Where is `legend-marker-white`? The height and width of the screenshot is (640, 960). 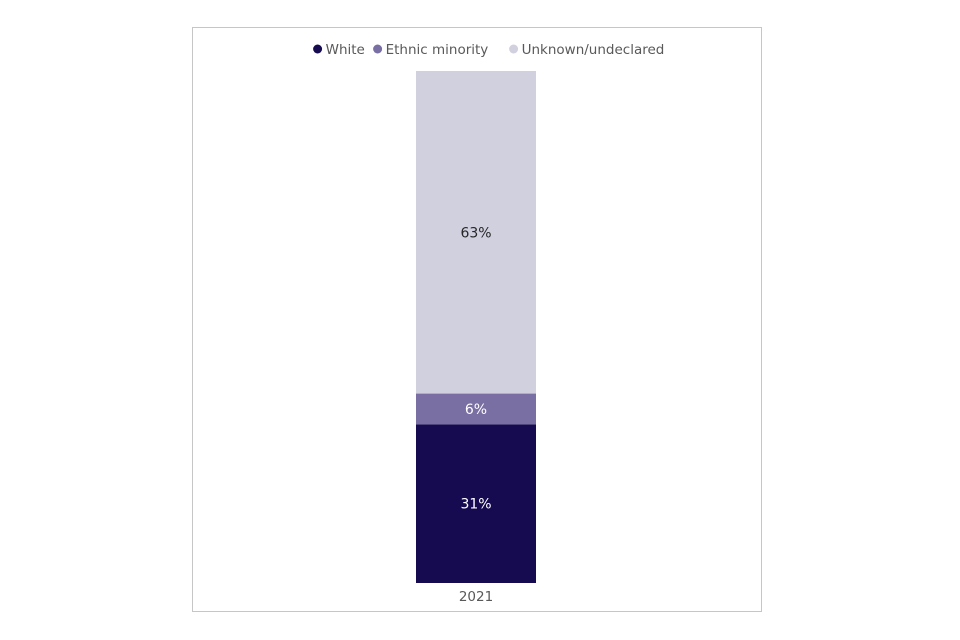 legend-marker-white is located at coordinates (318, 49).